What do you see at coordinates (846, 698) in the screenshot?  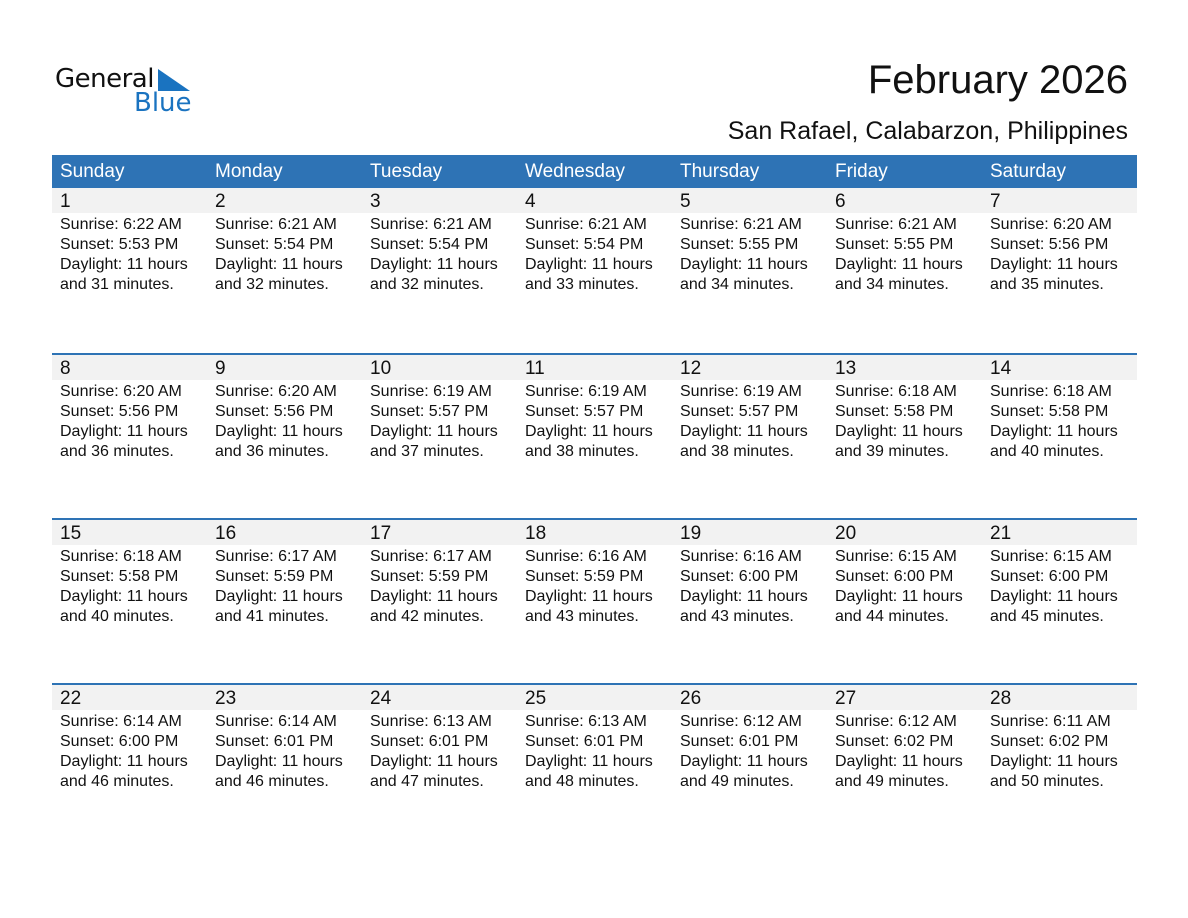 I see `day-number: 27` at bounding box center [846, 698].